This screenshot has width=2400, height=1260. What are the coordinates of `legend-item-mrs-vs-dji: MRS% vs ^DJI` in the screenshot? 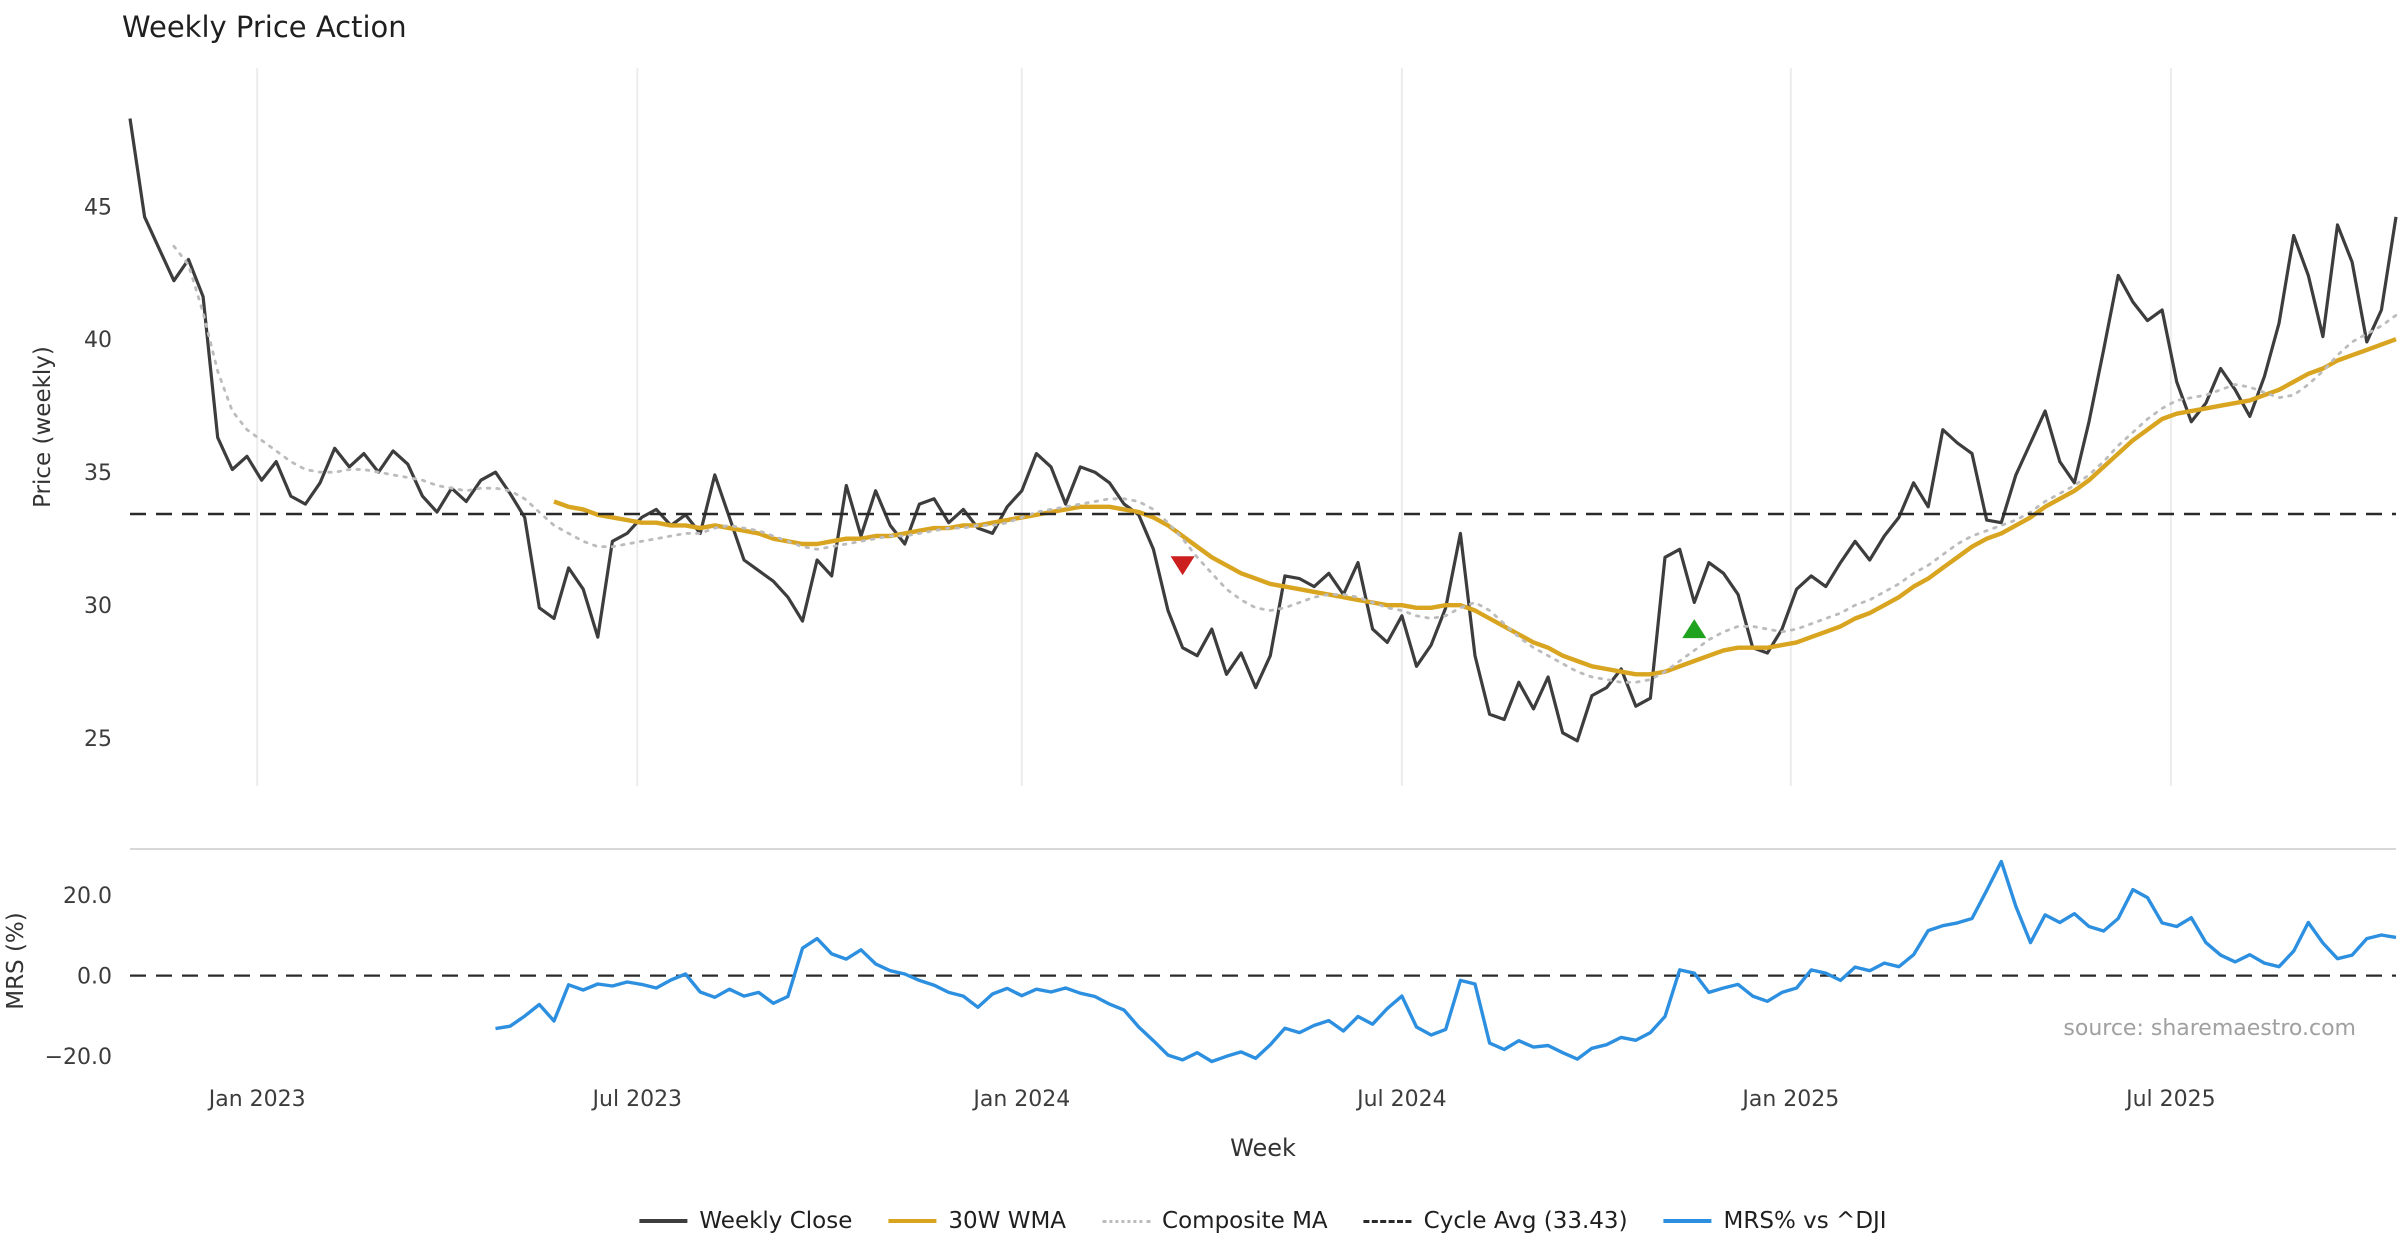 It's located at (1775, 1221).